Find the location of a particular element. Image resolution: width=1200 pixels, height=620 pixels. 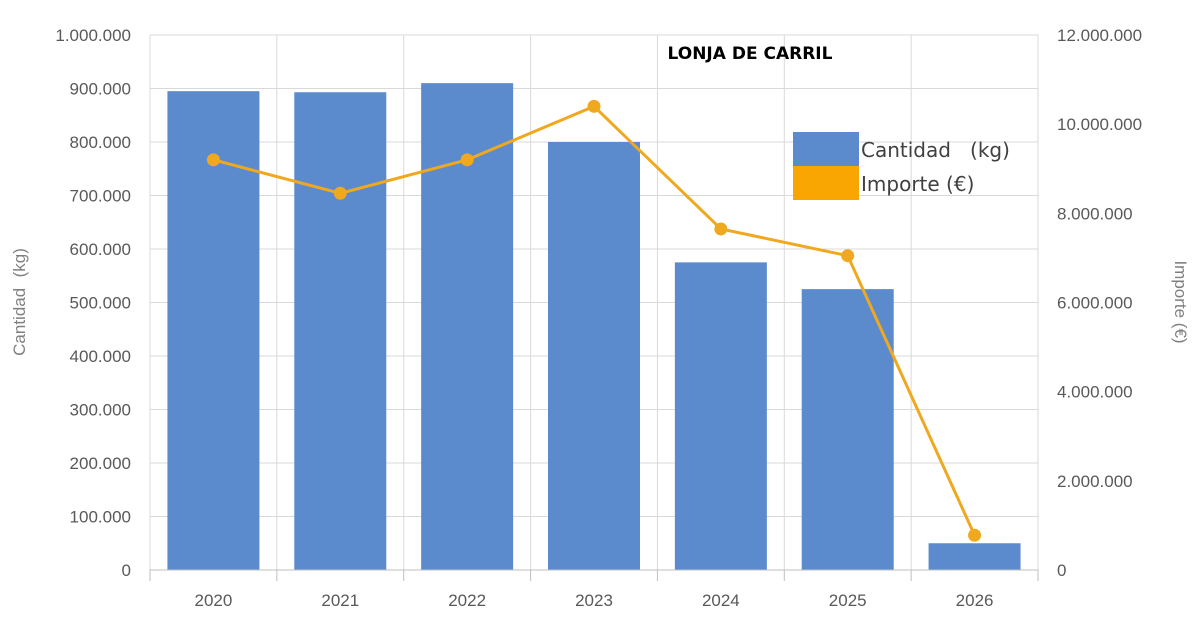

x-tick-label: 2024 is located at coordinates (721, 600).